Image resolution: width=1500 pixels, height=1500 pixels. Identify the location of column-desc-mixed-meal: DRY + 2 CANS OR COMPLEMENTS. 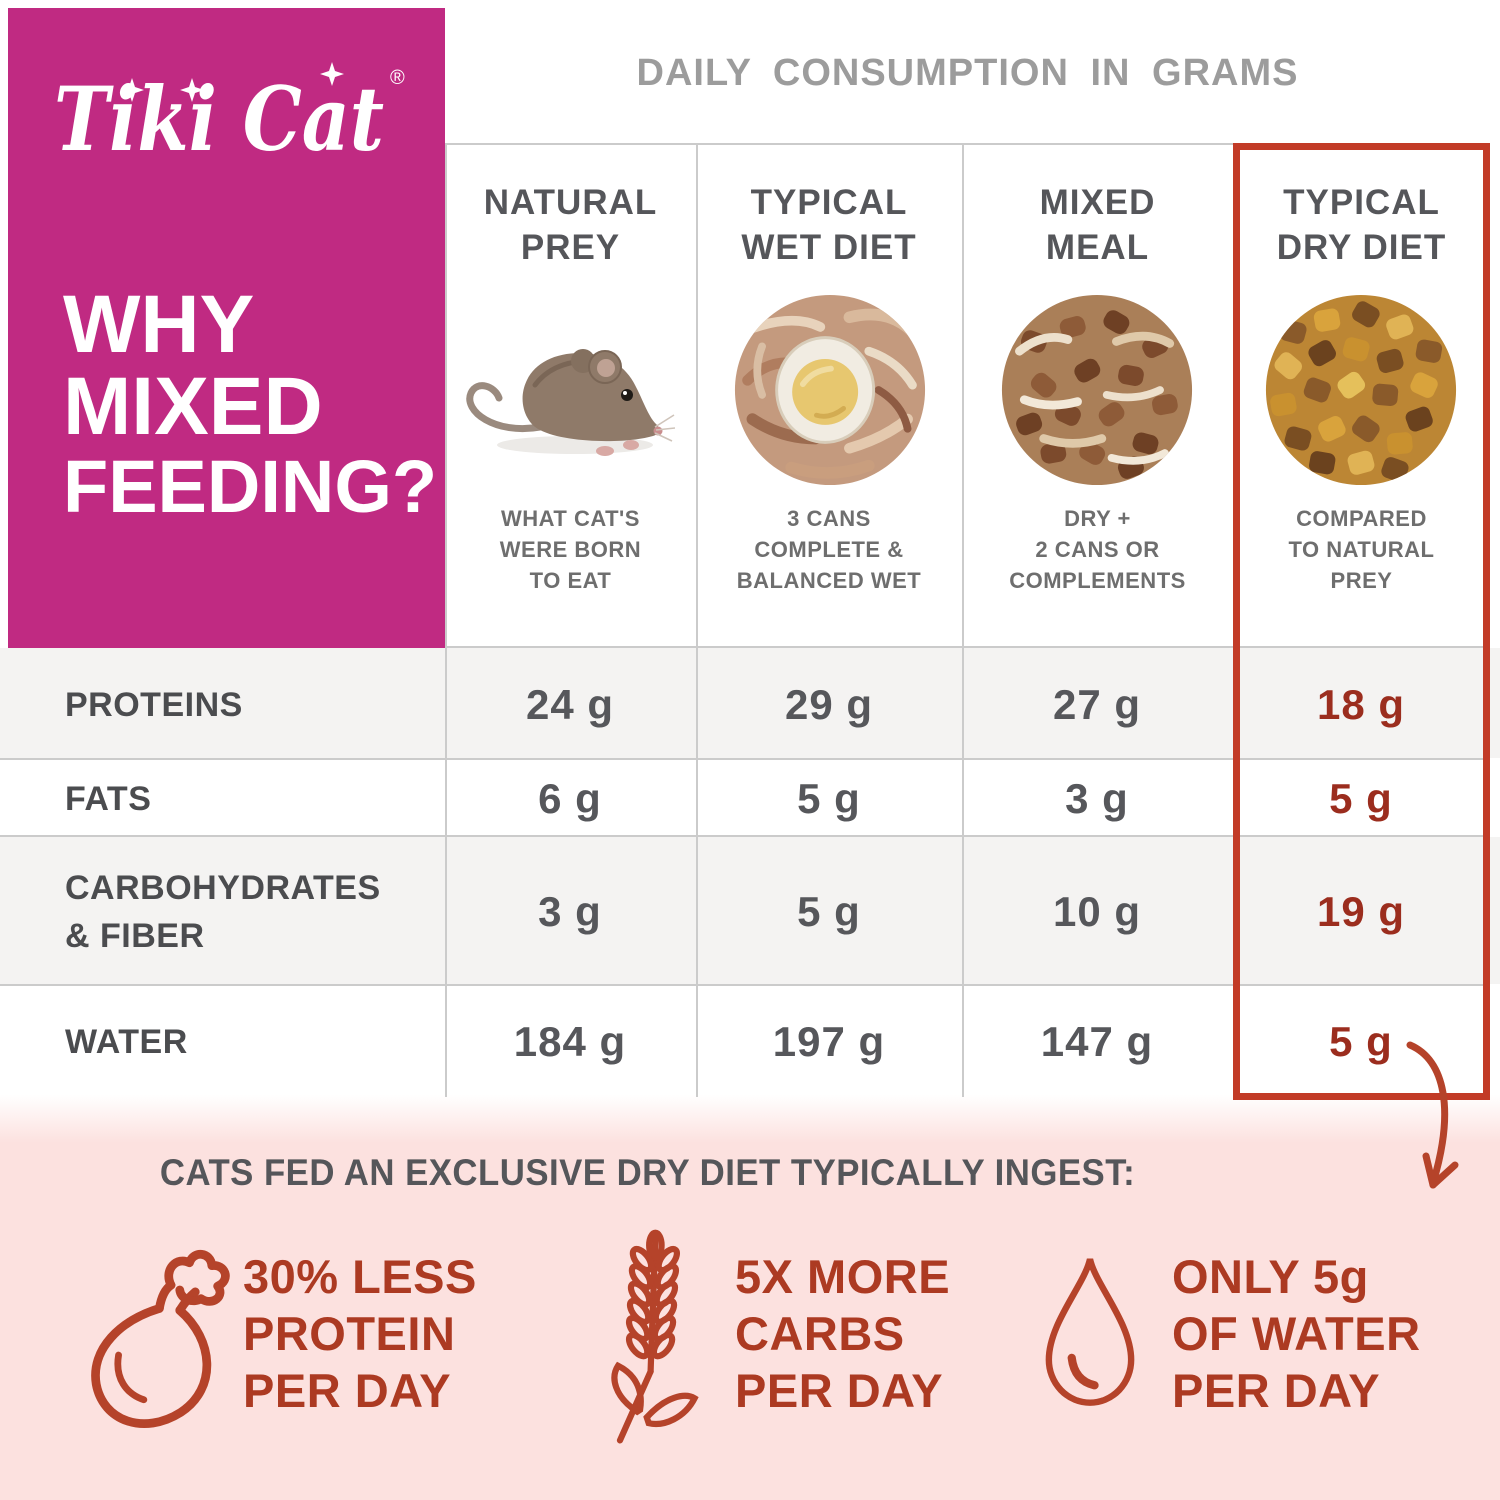
(1097, 549).